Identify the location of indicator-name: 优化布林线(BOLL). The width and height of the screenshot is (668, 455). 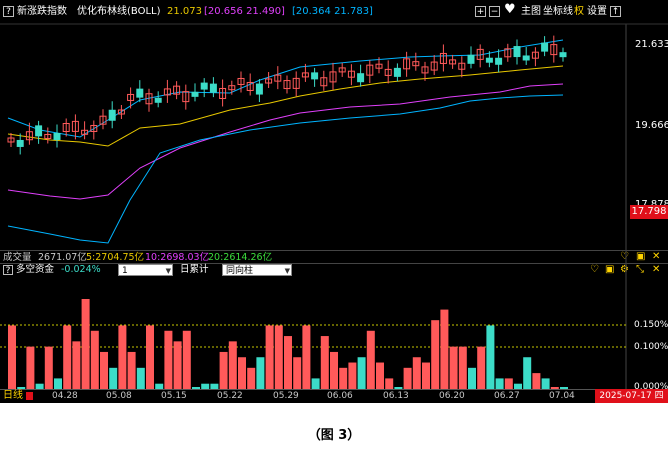
(119, 11).